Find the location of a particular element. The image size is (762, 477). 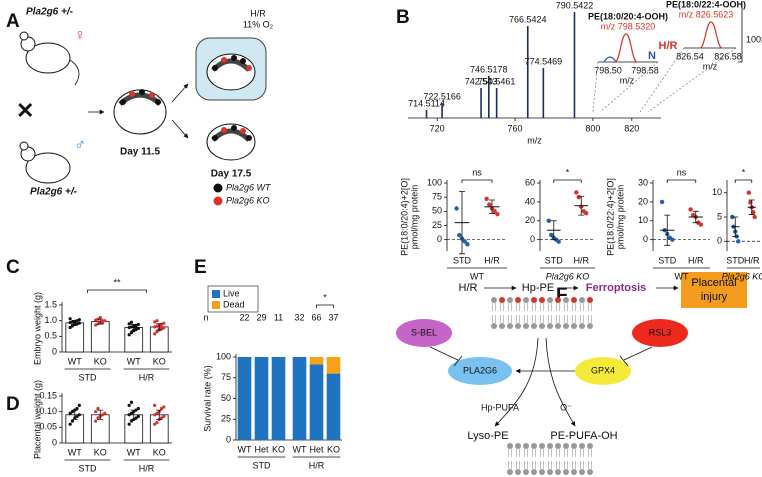

inset-legend: N is located at coordinates (652, 56).